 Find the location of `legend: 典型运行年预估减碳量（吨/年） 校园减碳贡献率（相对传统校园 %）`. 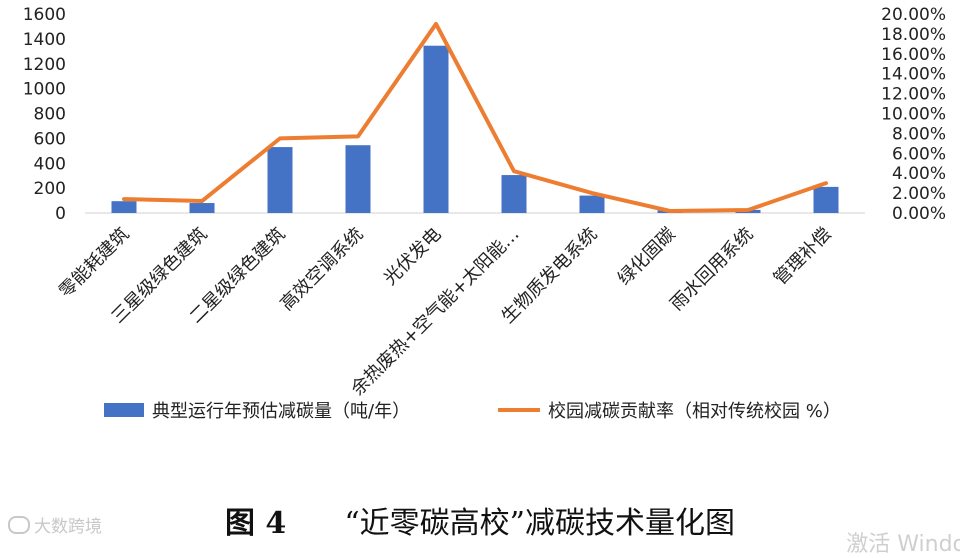

legend: 典型运行年预估减碳量（吨/年） 校园减碳贡献率（相对传统校园 %） is located at coordinates (472, 411).